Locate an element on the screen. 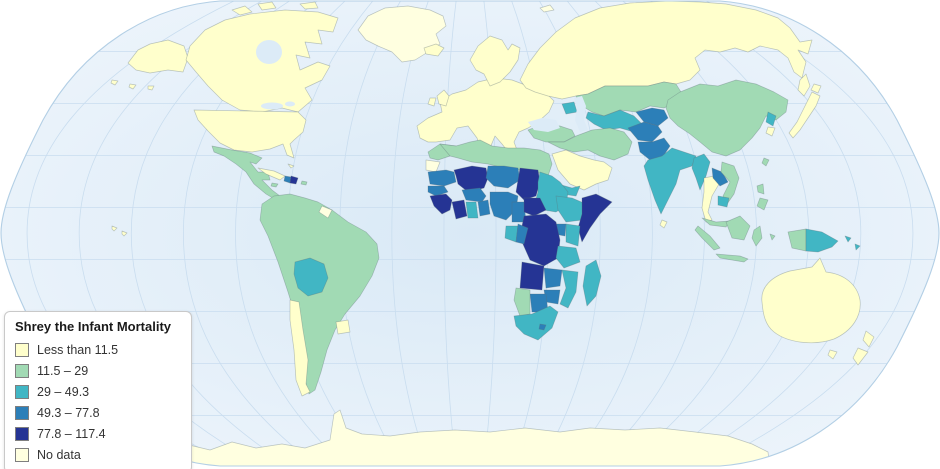  legend-label: 49.3 – 77.8 is located at coordinates (68, 413).